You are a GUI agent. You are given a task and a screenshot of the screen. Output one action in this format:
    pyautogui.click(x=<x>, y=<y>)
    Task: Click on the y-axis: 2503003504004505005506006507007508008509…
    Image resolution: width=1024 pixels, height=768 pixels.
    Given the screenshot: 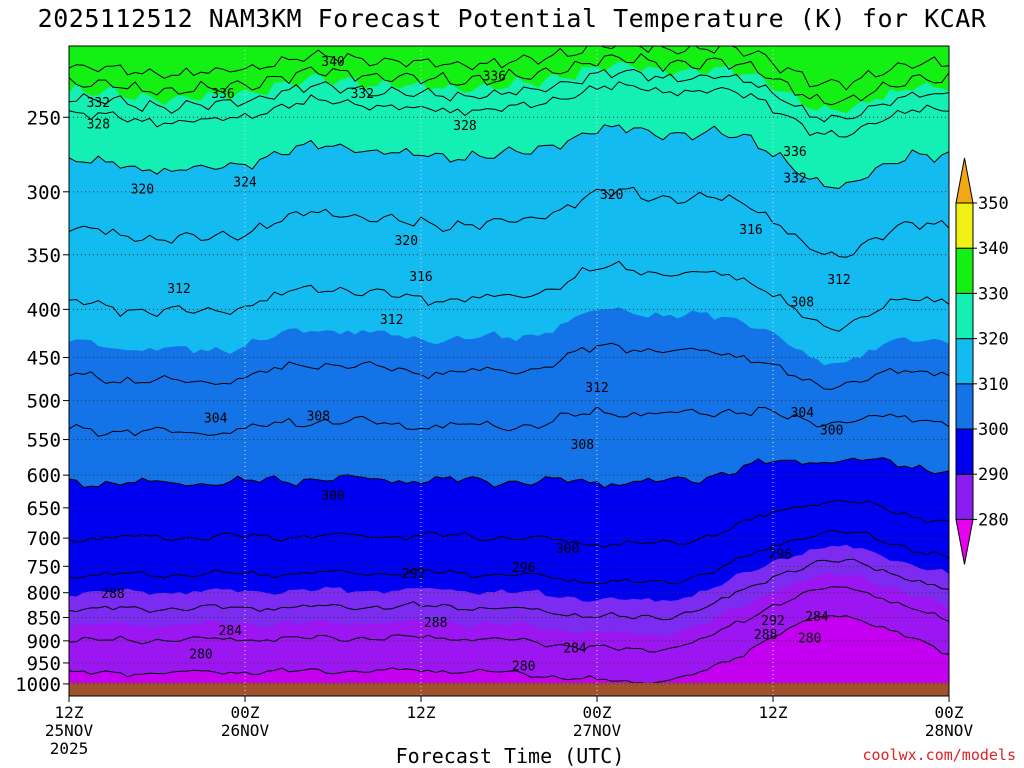 What is the action you would take?
    pyautogui.click(x=42, y=401)
    